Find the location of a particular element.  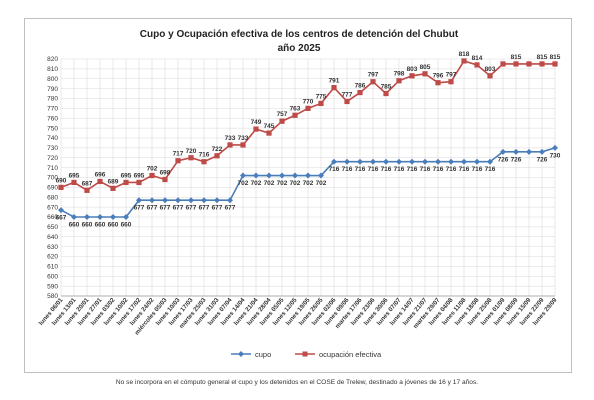

data-label-ocupacion: 770 is located at coordinates (308, 101).